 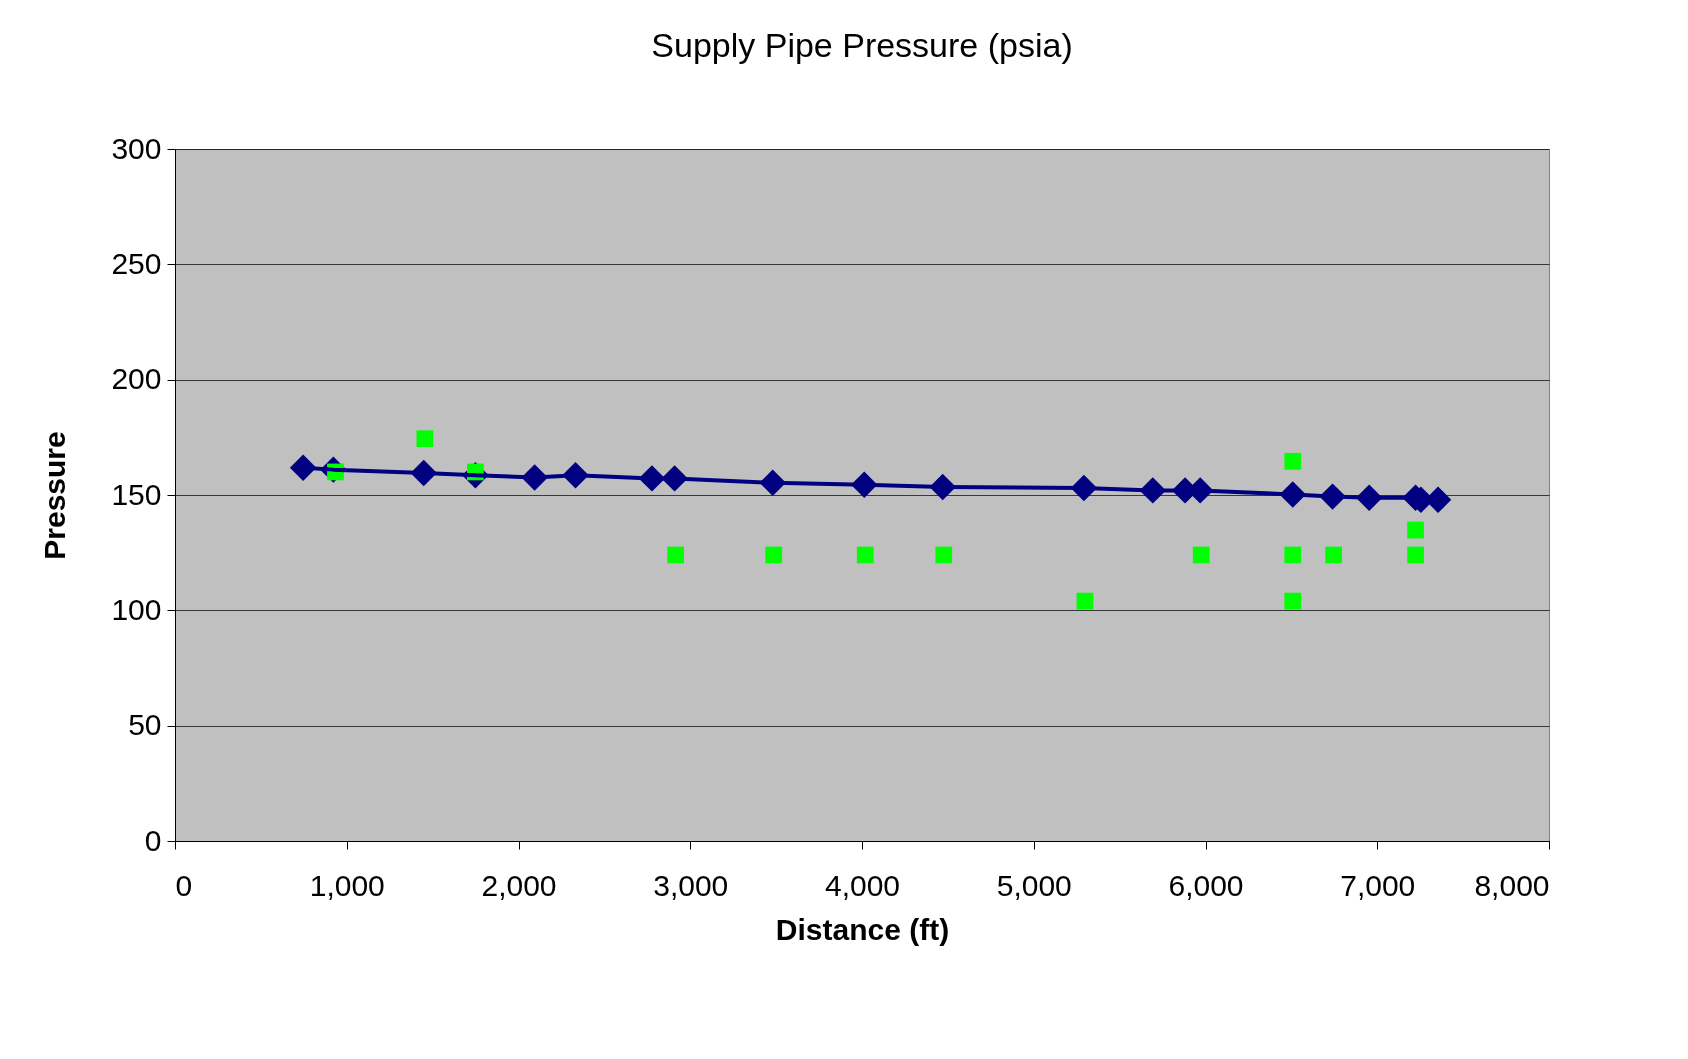 What do you see at coordinates (862, 929) in the screenshot?
I see `x-axis-title: Distance (ft)` at bounding box center [862, 929].